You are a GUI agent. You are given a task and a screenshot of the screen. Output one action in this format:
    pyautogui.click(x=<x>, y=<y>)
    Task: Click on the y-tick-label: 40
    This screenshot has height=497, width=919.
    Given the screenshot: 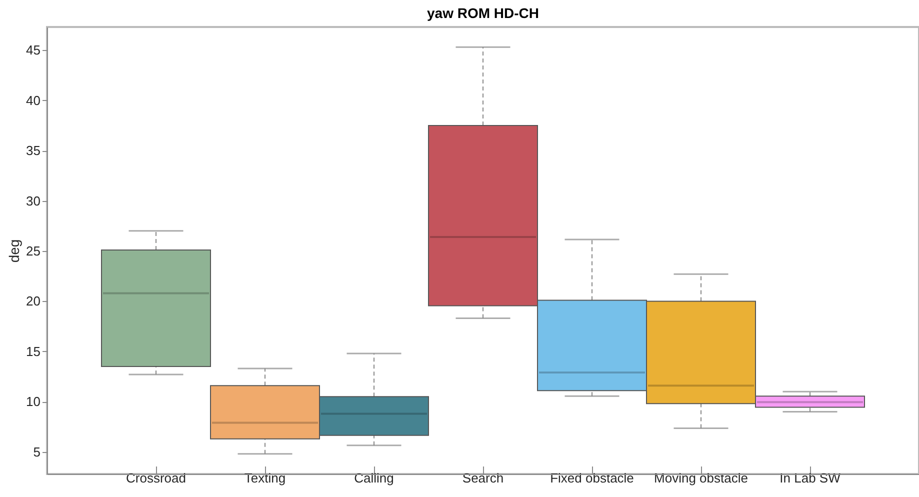 What is the action you would take?
    pyautogui.click(x=33, y=100)
    